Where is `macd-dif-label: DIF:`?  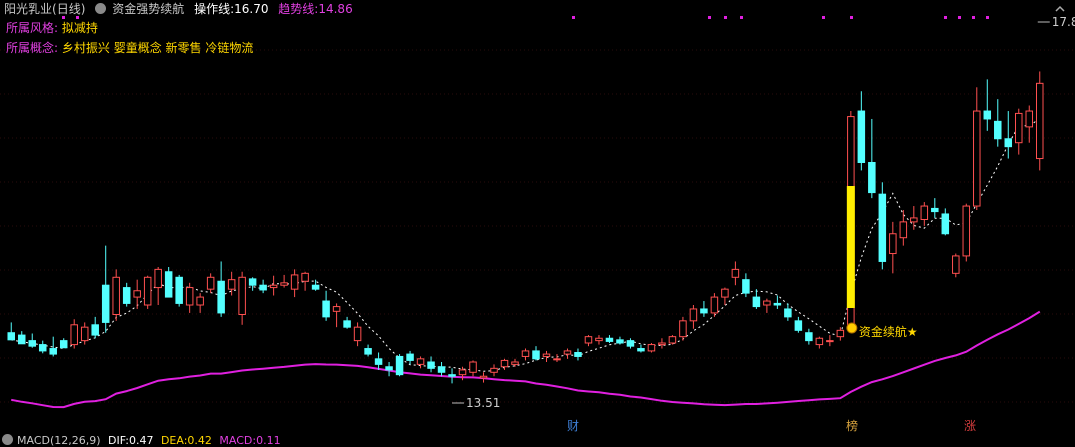
macd-dif-label: DIF: is located at coordinates (118, 440).